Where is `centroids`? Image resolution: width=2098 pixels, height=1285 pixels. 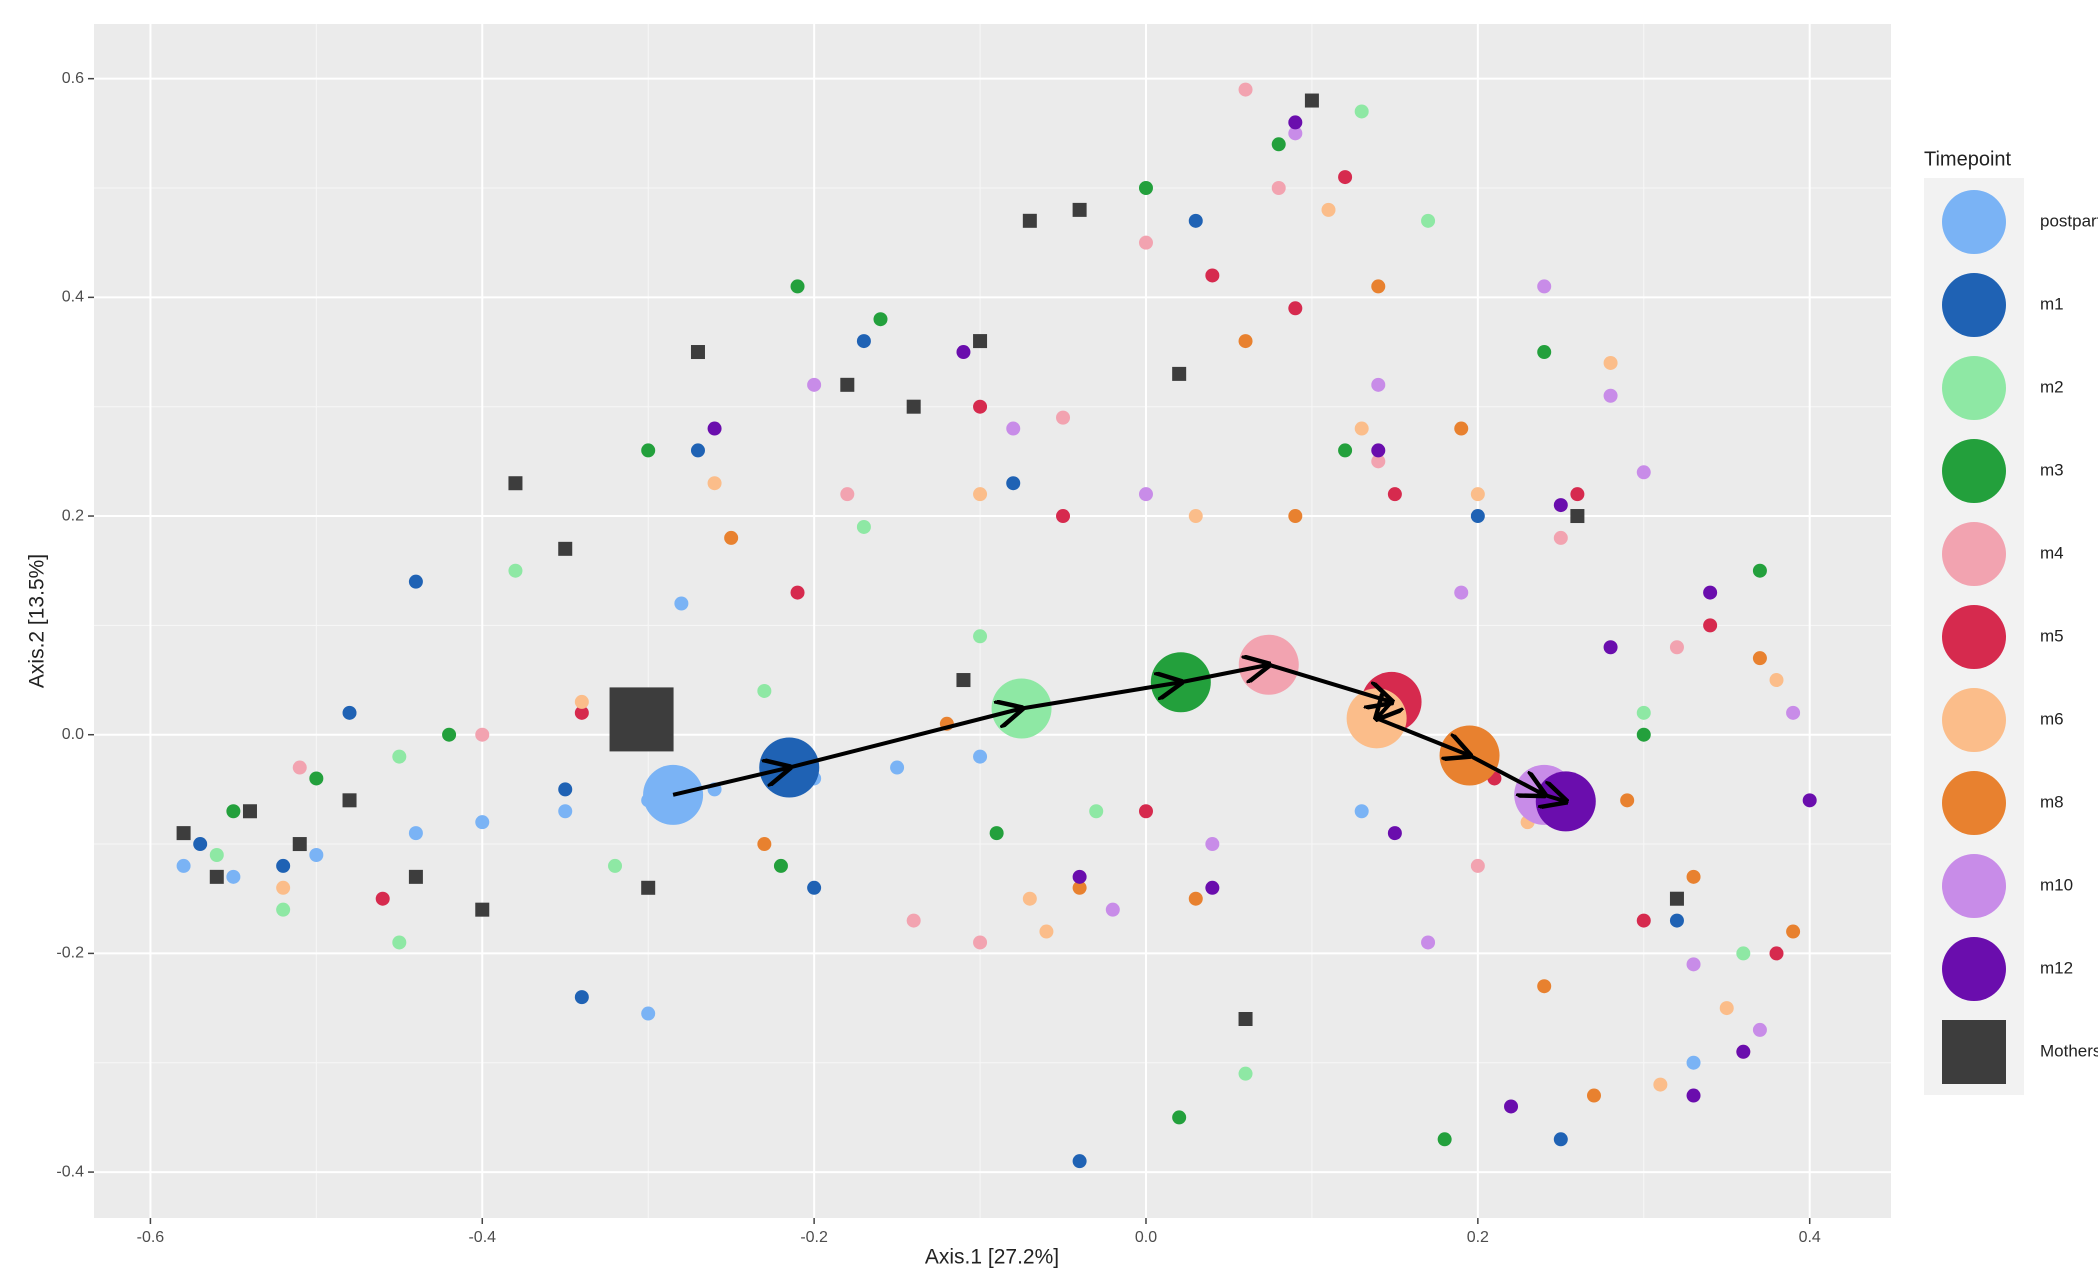
centroids is located at coordinates (1102, 733).